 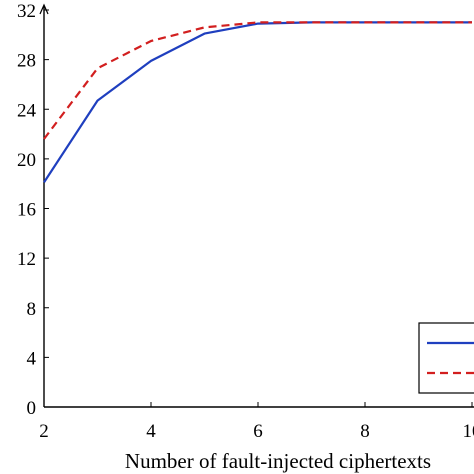 I want to click on x-tick-label: 10, so click(x=468, y=431).